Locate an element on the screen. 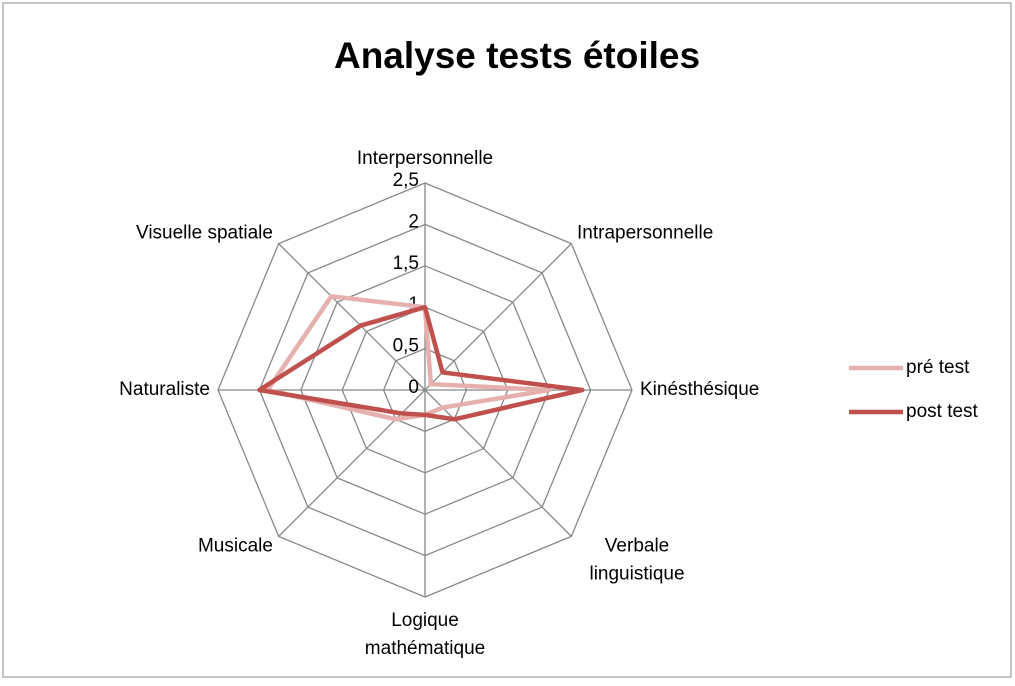 This screenshot has height=686, width=1015. series-line is located at coordinates (421, 363).